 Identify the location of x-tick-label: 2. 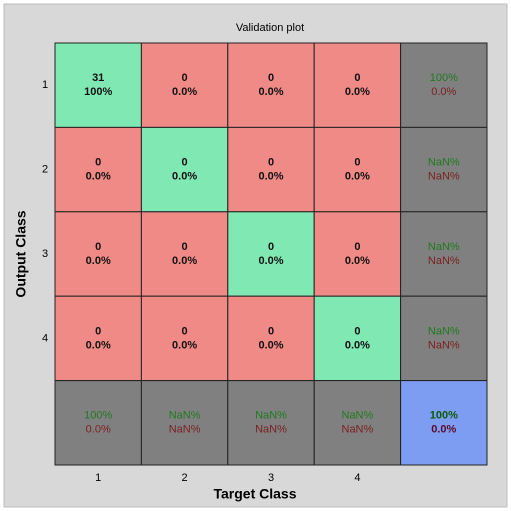
(185, 478).